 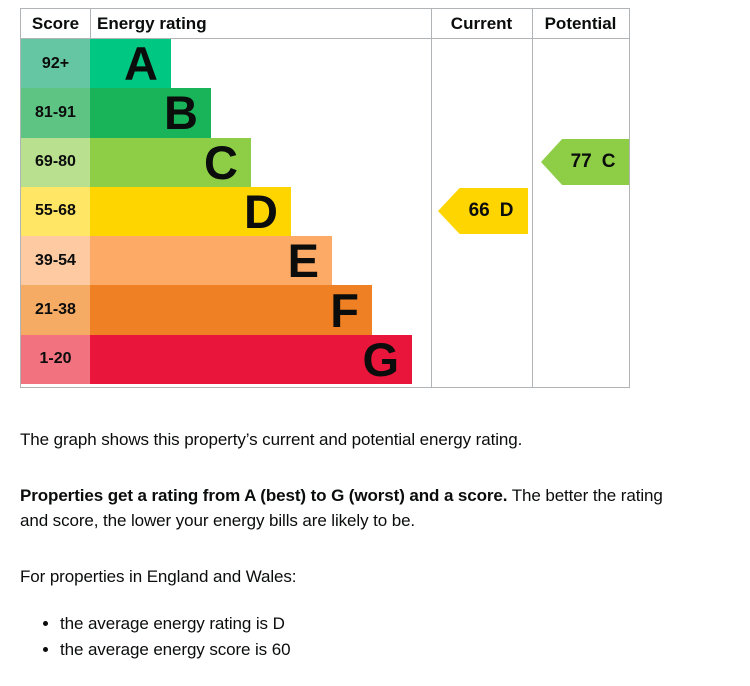 I want to click on rating-bar-b: B, so click(x=150, y=113).